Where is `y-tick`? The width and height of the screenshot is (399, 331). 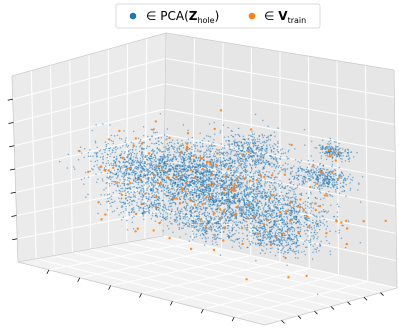 y-tick is located at coordinates (349, 303).